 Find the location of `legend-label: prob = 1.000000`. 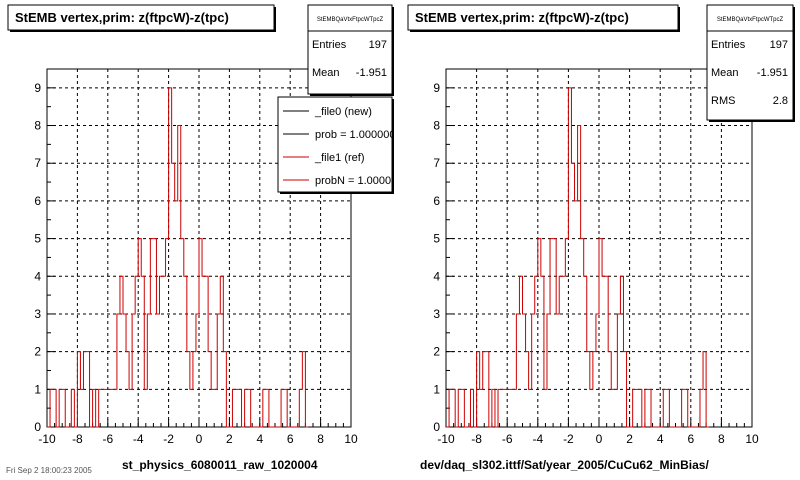

legend-label: prob = 1.000000 is located at coordinates (355, 135).